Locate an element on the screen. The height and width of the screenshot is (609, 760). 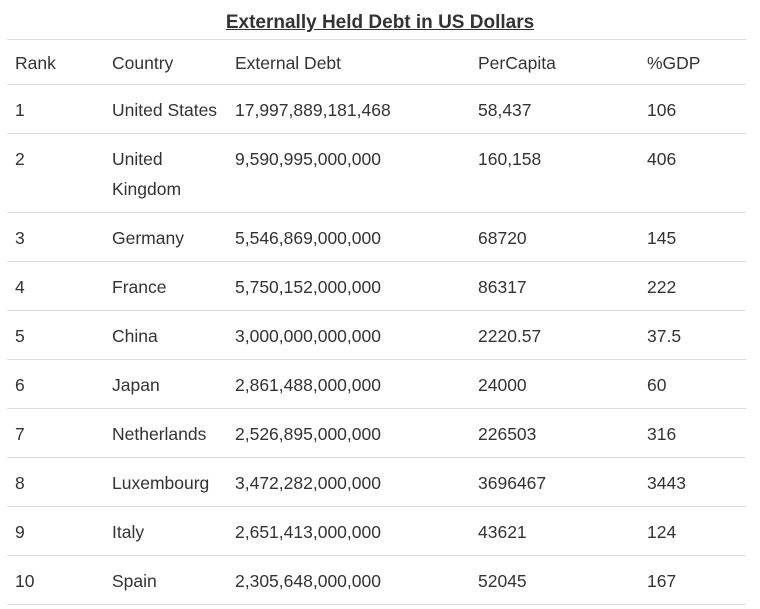
cell-external-debt: 2,651,413,000,000 is located at coordinates (348, 531).